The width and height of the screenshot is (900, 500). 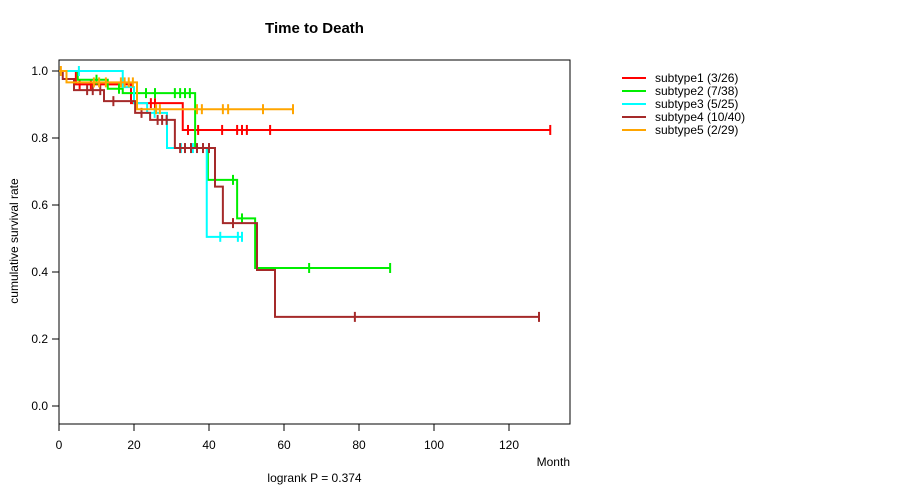 What do you see at coordinates (697, 90) in the screenshot?
I see `legend-label: subtype2 (7/38)` at bounding box center [697, 90].